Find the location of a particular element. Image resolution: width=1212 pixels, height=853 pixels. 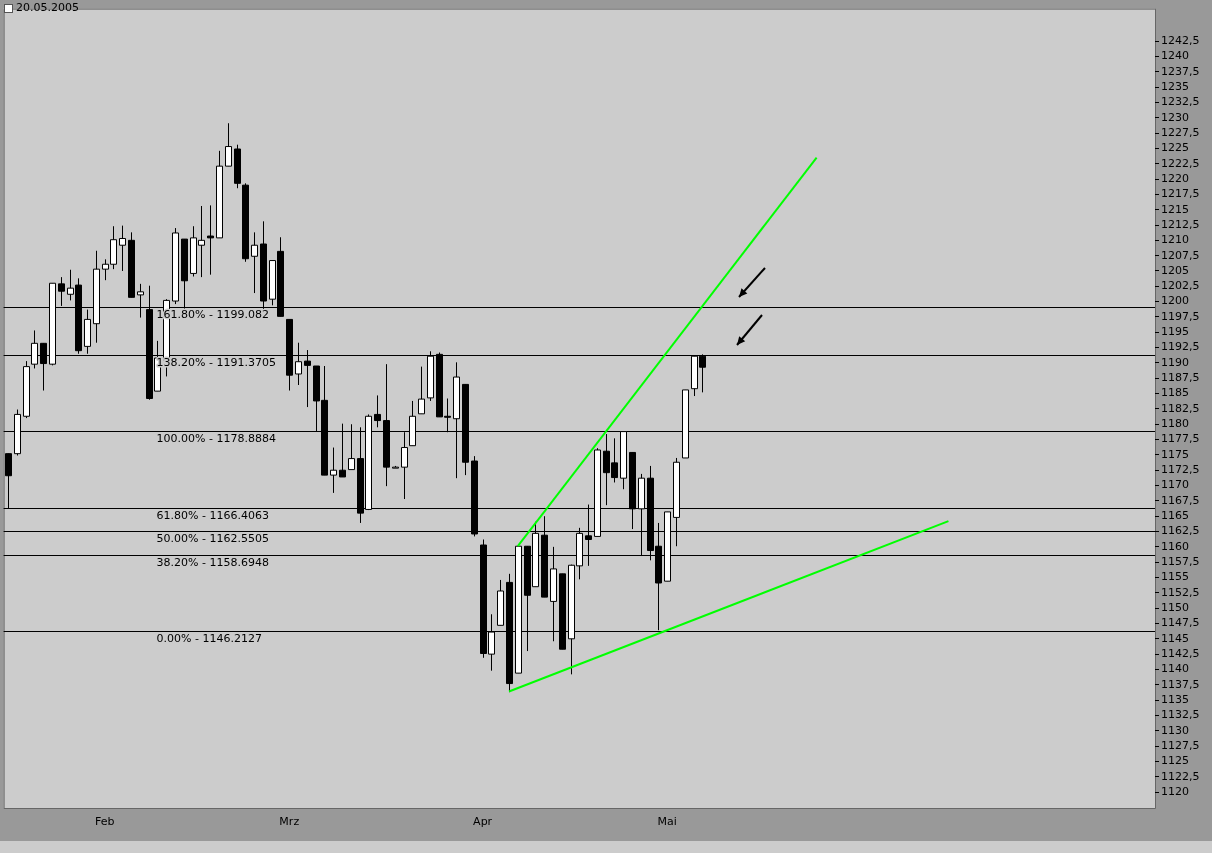

y-tick-label: 1207,5 is located at coordinates (1180, 255).